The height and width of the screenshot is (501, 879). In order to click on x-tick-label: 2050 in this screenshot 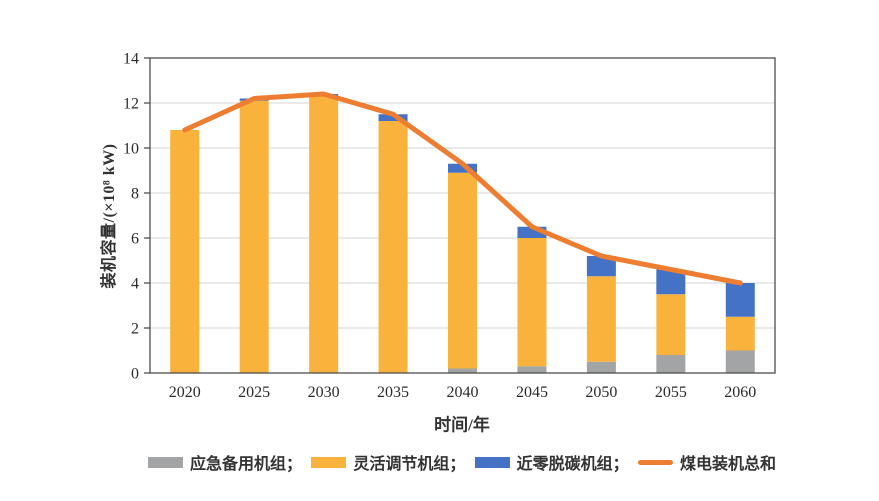, I will do `click(601, 392)`.